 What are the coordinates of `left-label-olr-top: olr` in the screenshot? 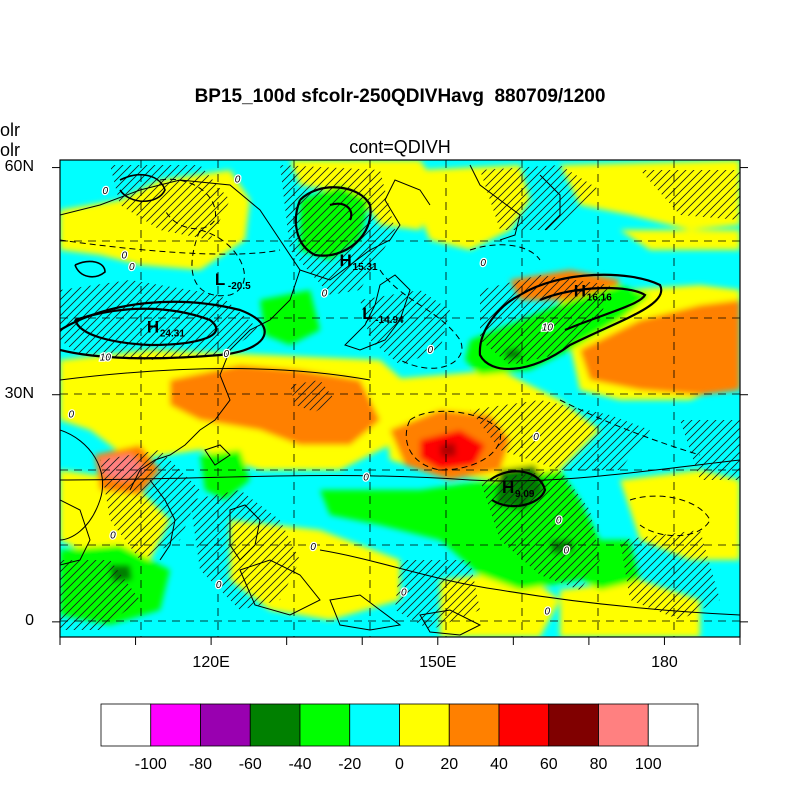 It's located at (10, 130).